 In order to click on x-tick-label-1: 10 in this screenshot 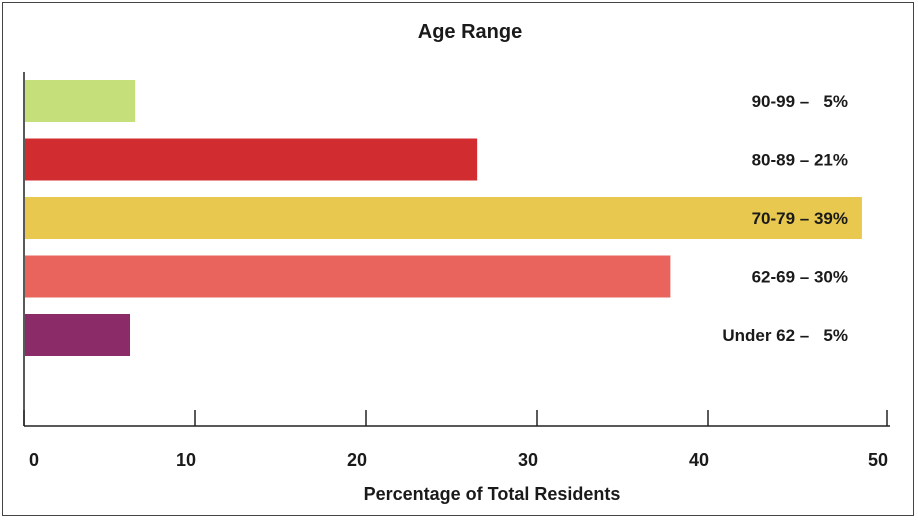, I will do `click(186, 460)`.